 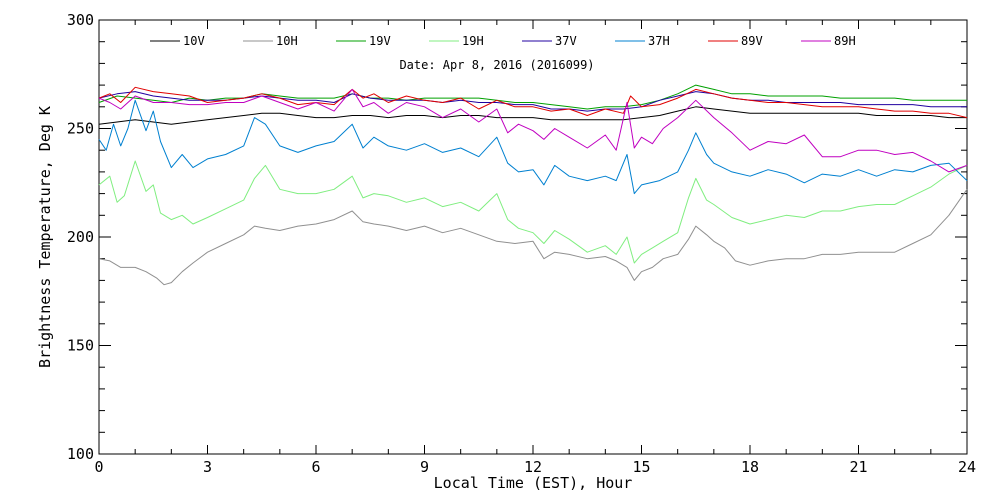 What do you see at coordinates (967, 467) in the screenshot?
I see `x-tick-label: 24` at bounding box center [967, 467].